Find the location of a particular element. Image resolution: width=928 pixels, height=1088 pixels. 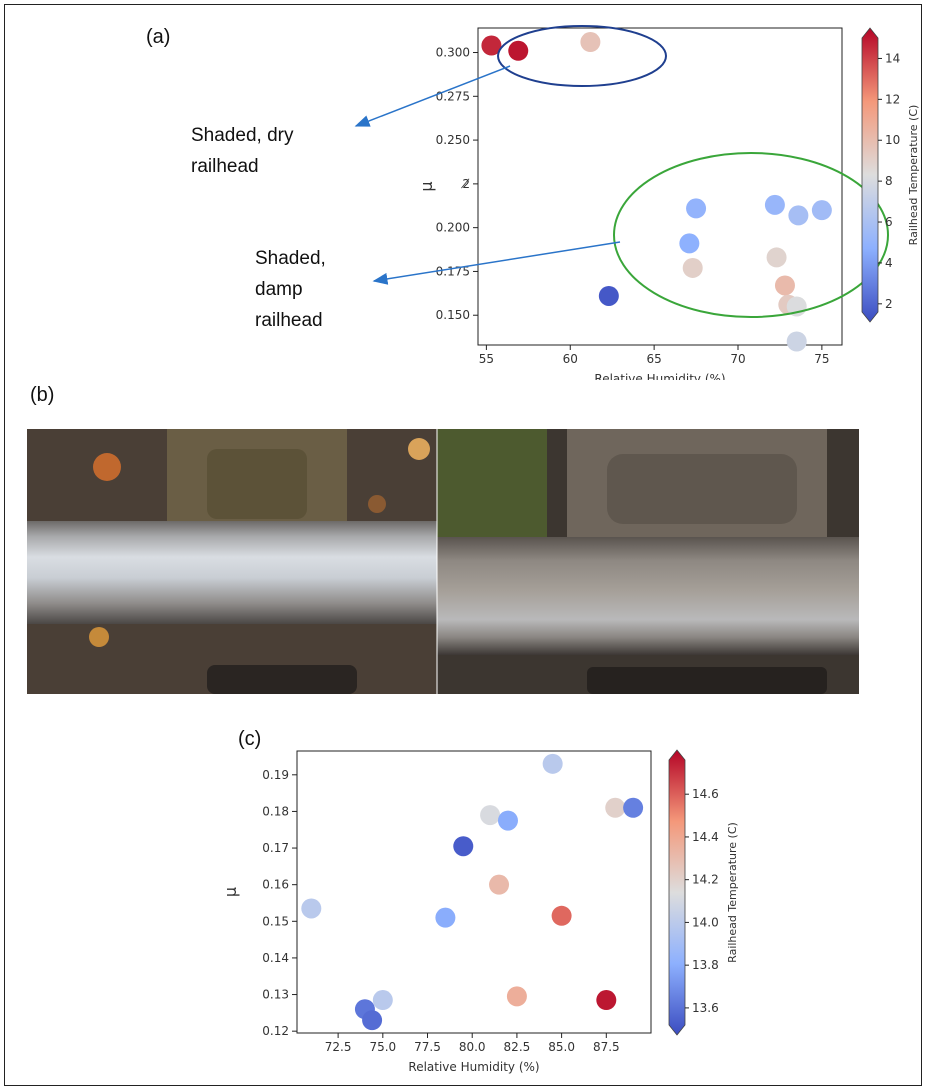

y-tick-label: 0.17 is located at coordinates (275, 848).